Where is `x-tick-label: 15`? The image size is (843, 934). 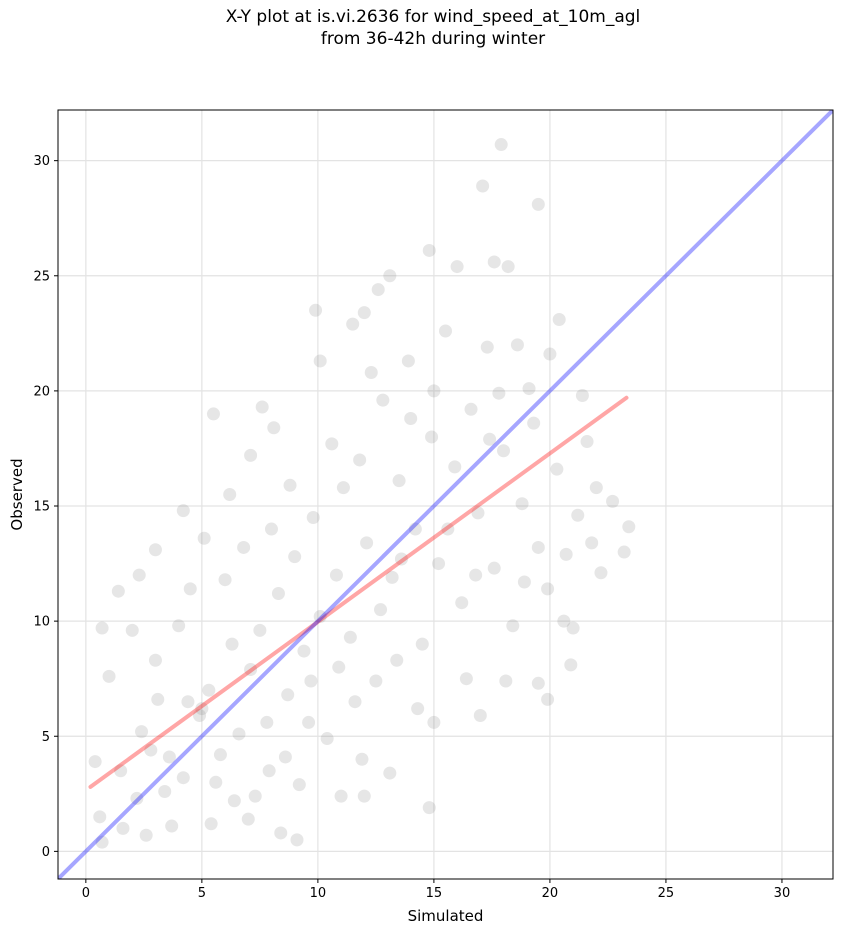 x-tick-label: 15 is located at coordinates (434, 893).